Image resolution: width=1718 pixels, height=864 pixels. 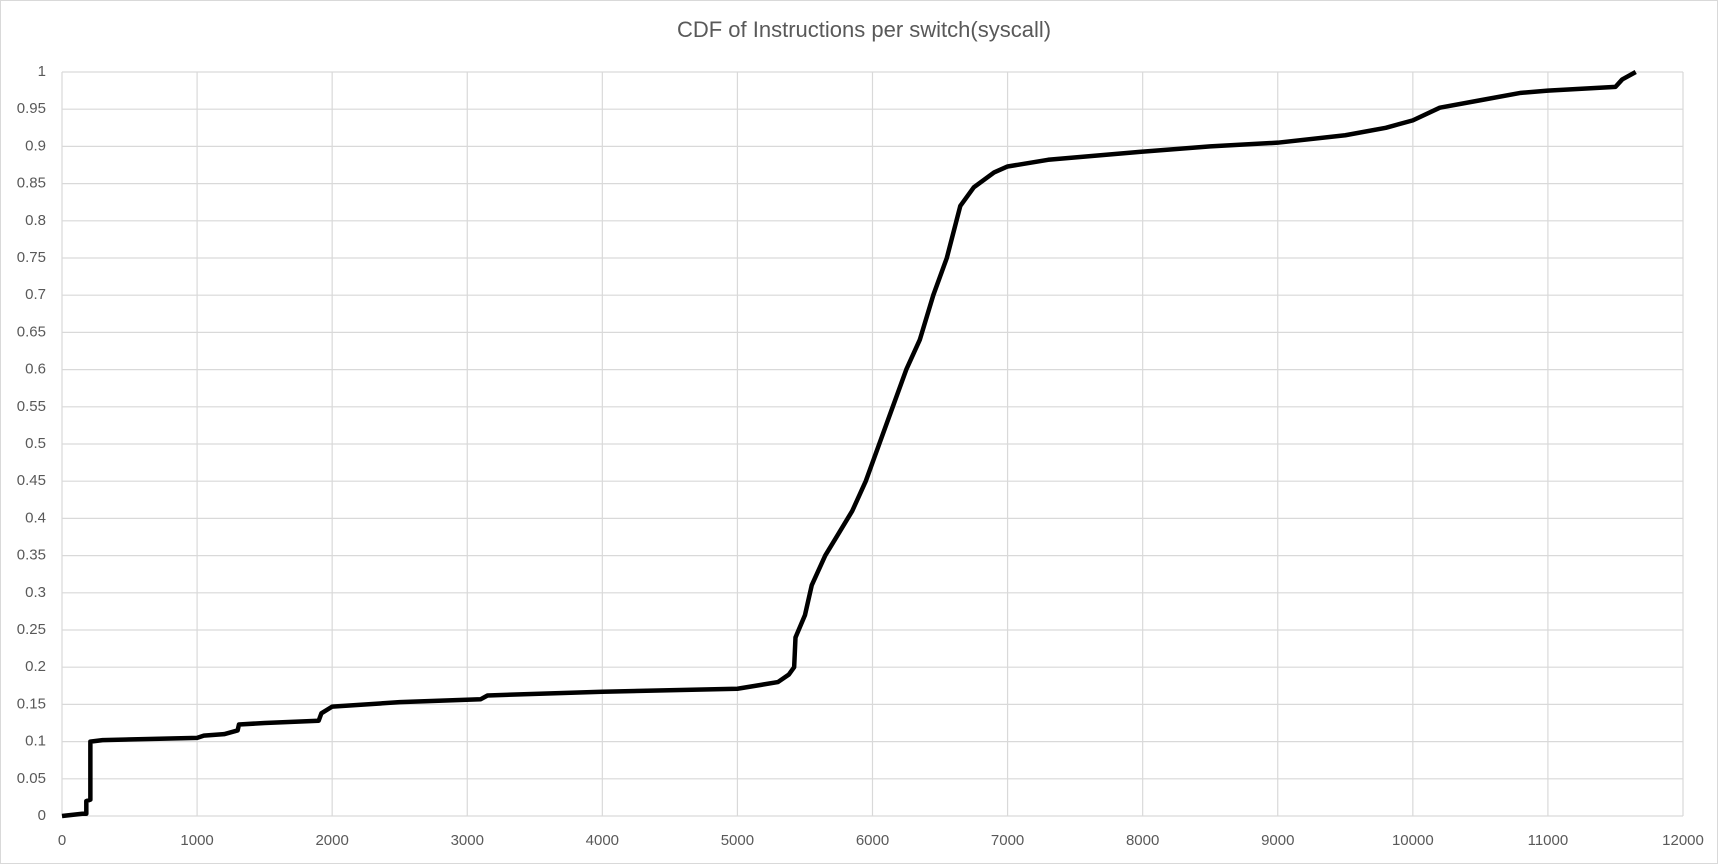 What do you see at coordinates (31, 480) in the screenshot?
I see `y-tick-label: 0.45` at bounding box center [31, 480].